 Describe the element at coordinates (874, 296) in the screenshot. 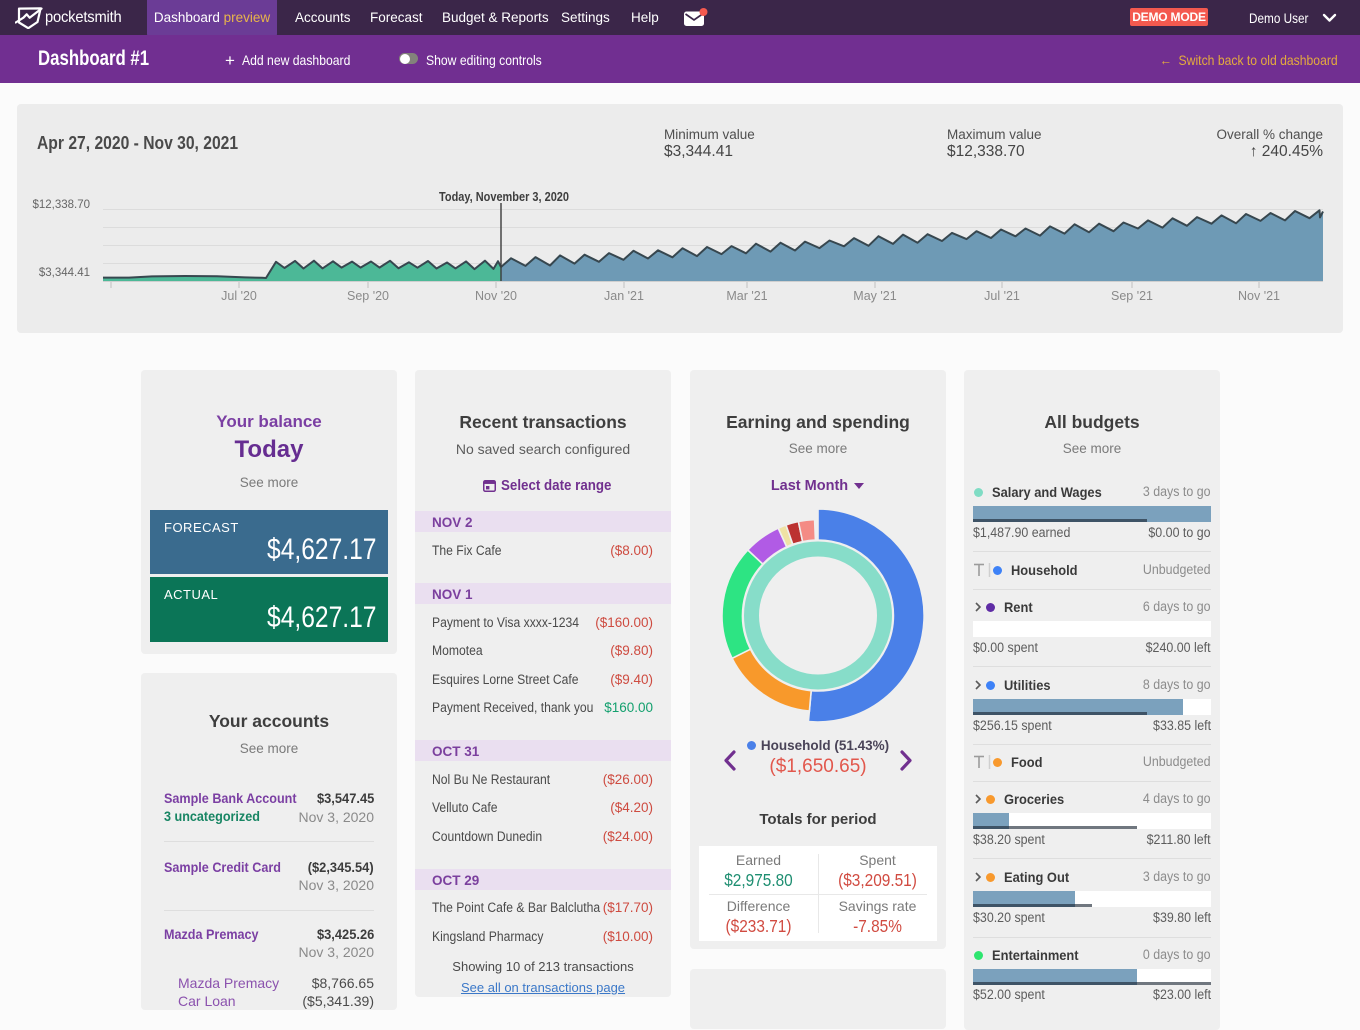

I see `svg-text: May '21` at that location.